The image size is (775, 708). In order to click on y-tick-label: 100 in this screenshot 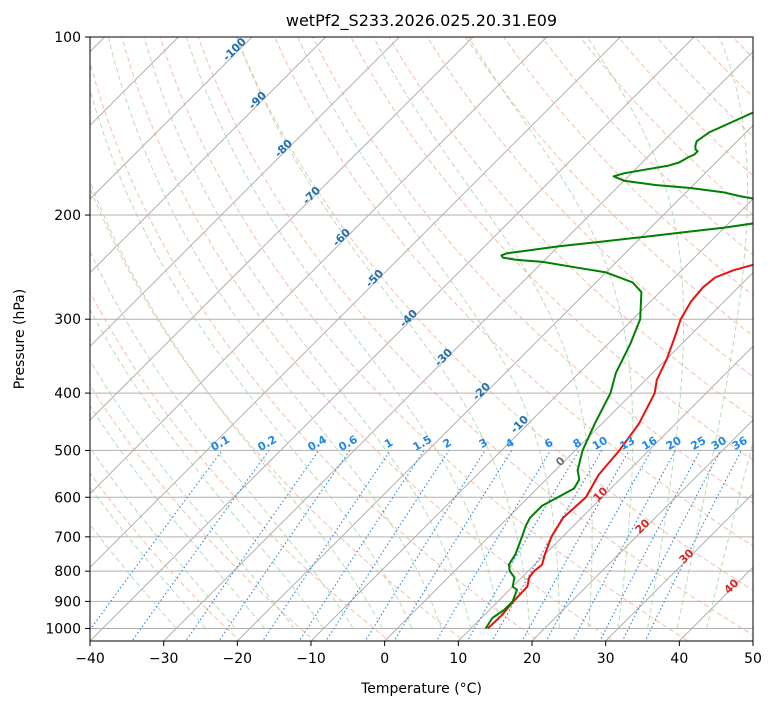, I will do `click(67, 38)`.